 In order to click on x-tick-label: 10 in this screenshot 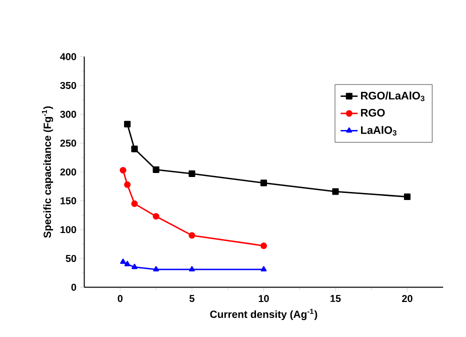, I will do `click(263, 298)`.